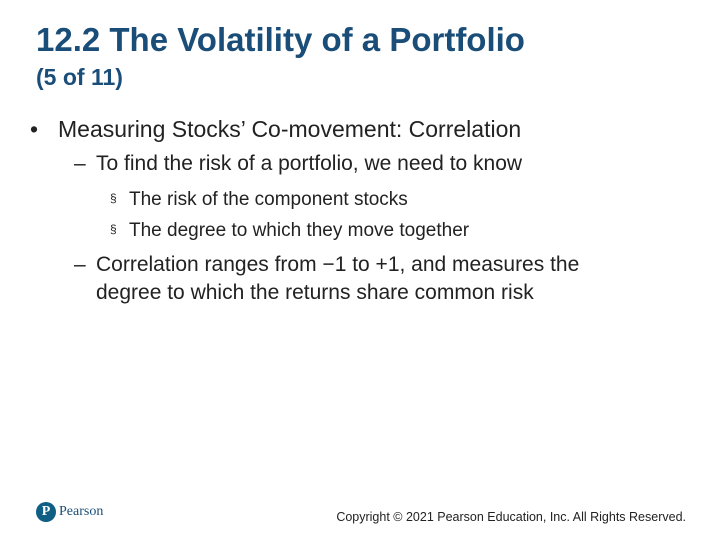 Image resolution: width=720 pixels, height=540 pixels. Describe the element at coordinates (79, 77) in the screenshot. I see `slide-subtitle: (5 of 11)` at that location.